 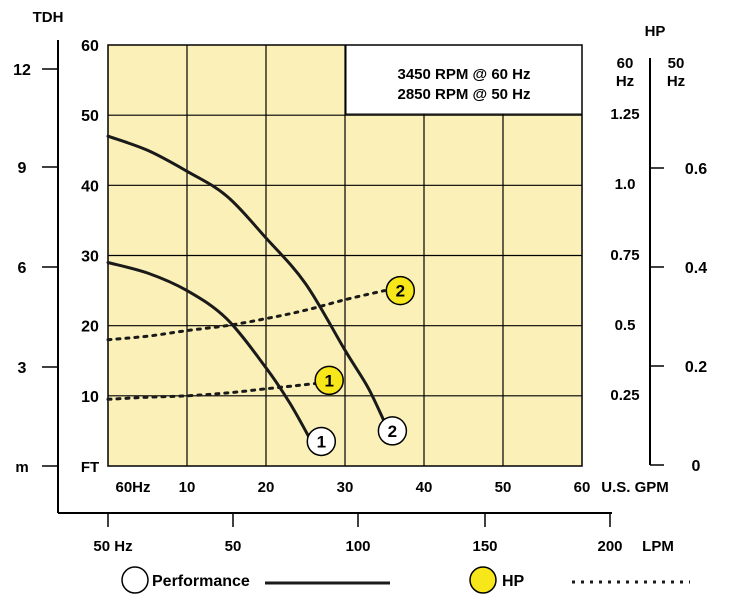 What do you see at coordinates (90, 467) in the screenshot?
I see `ft-label: FT` at bounding box center [90, 467].